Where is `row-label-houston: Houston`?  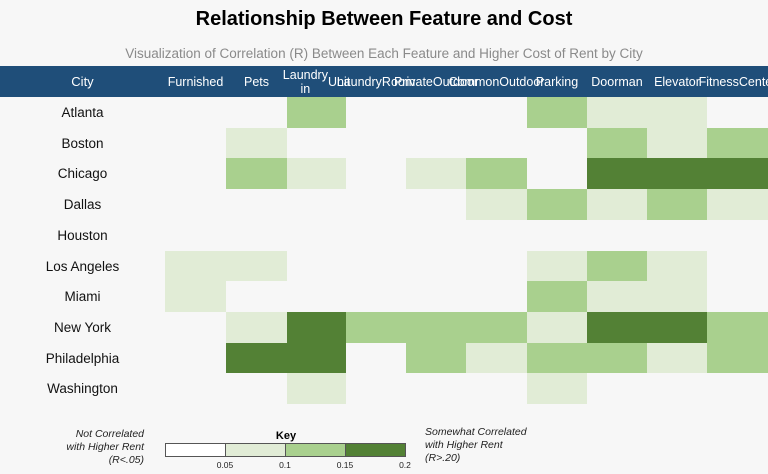 row-label-houston: Houston is located at coordinates (82, 235).